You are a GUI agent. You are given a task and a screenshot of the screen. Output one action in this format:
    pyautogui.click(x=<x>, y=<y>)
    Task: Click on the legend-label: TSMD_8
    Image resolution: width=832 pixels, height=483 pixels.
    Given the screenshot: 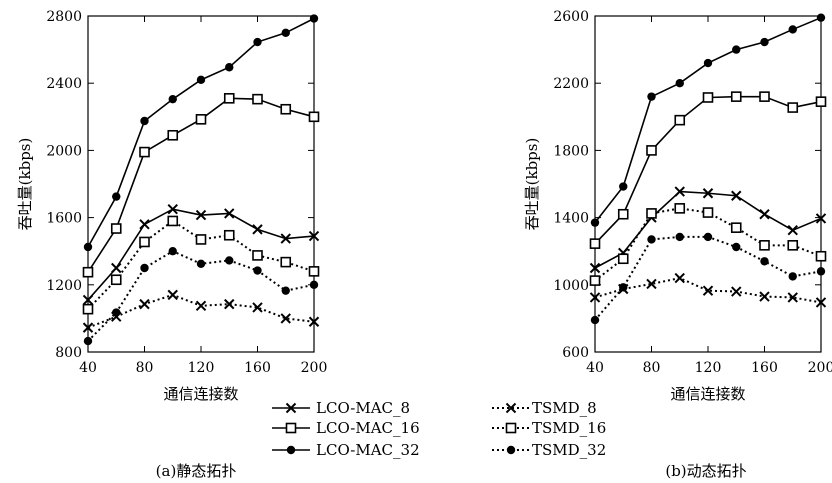 What is the action you would take?
    pyautogui.click(x=564, y=408)
    